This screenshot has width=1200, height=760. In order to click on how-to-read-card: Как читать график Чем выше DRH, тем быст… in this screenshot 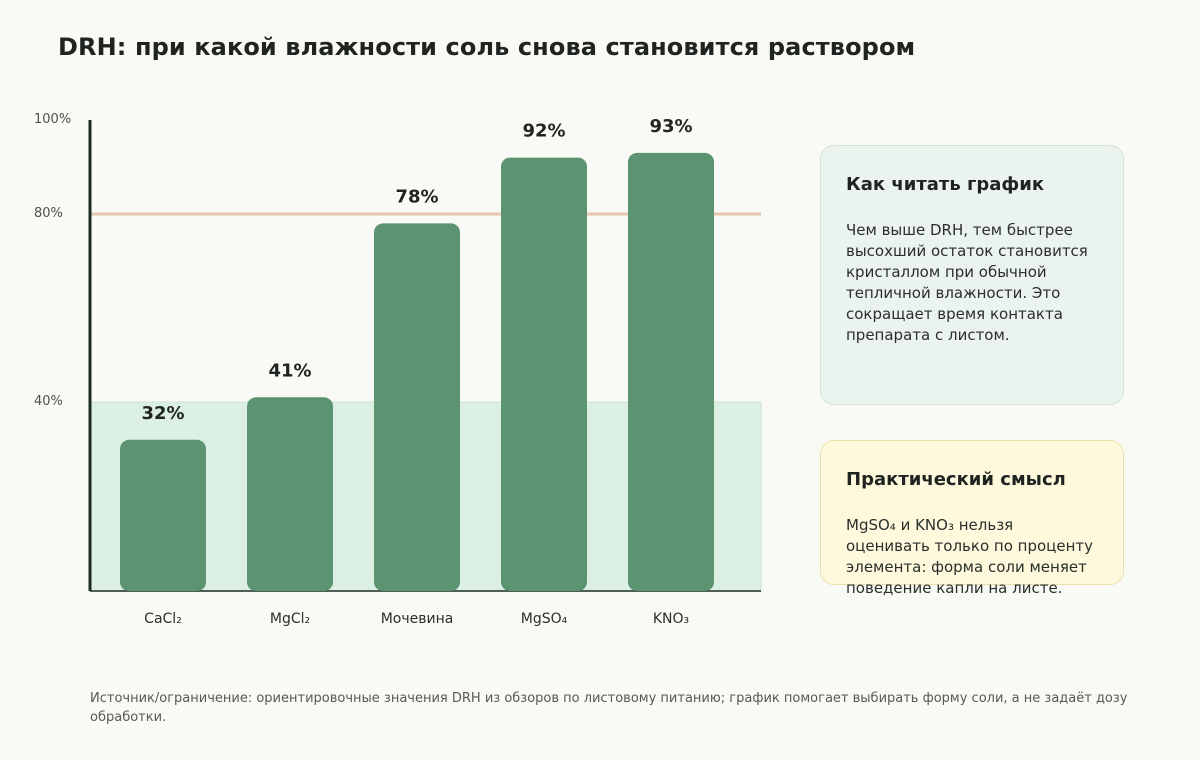, I will do `click(972, 275)`.